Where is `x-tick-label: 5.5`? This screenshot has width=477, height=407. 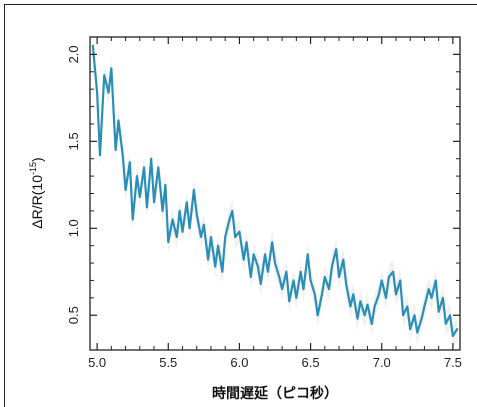
x-tick-label: 5.5 is located at coordinates (168, 362).